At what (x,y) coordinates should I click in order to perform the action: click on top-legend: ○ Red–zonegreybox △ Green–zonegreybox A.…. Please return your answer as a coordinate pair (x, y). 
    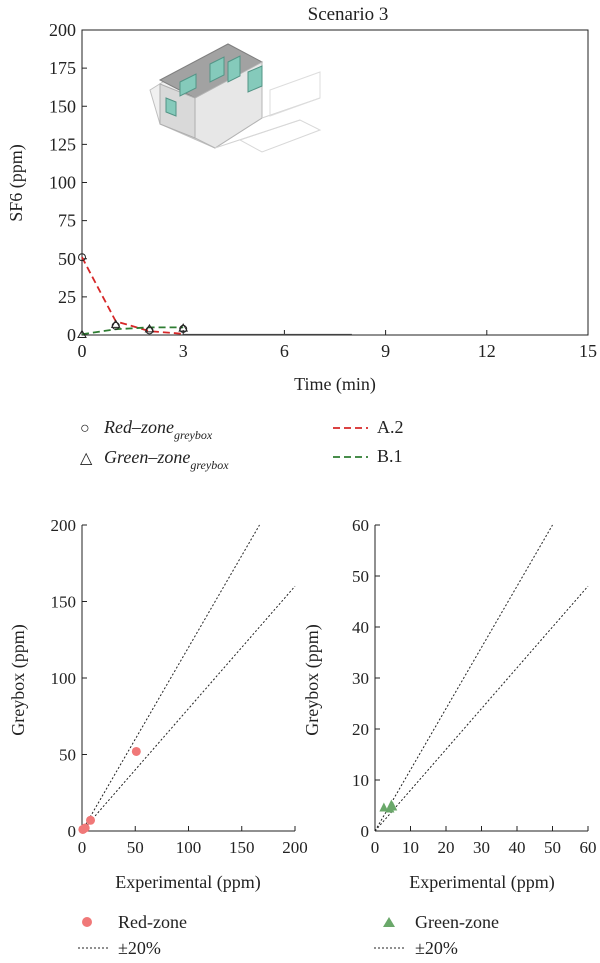
    Looking at the image, I should click on (242, 444).